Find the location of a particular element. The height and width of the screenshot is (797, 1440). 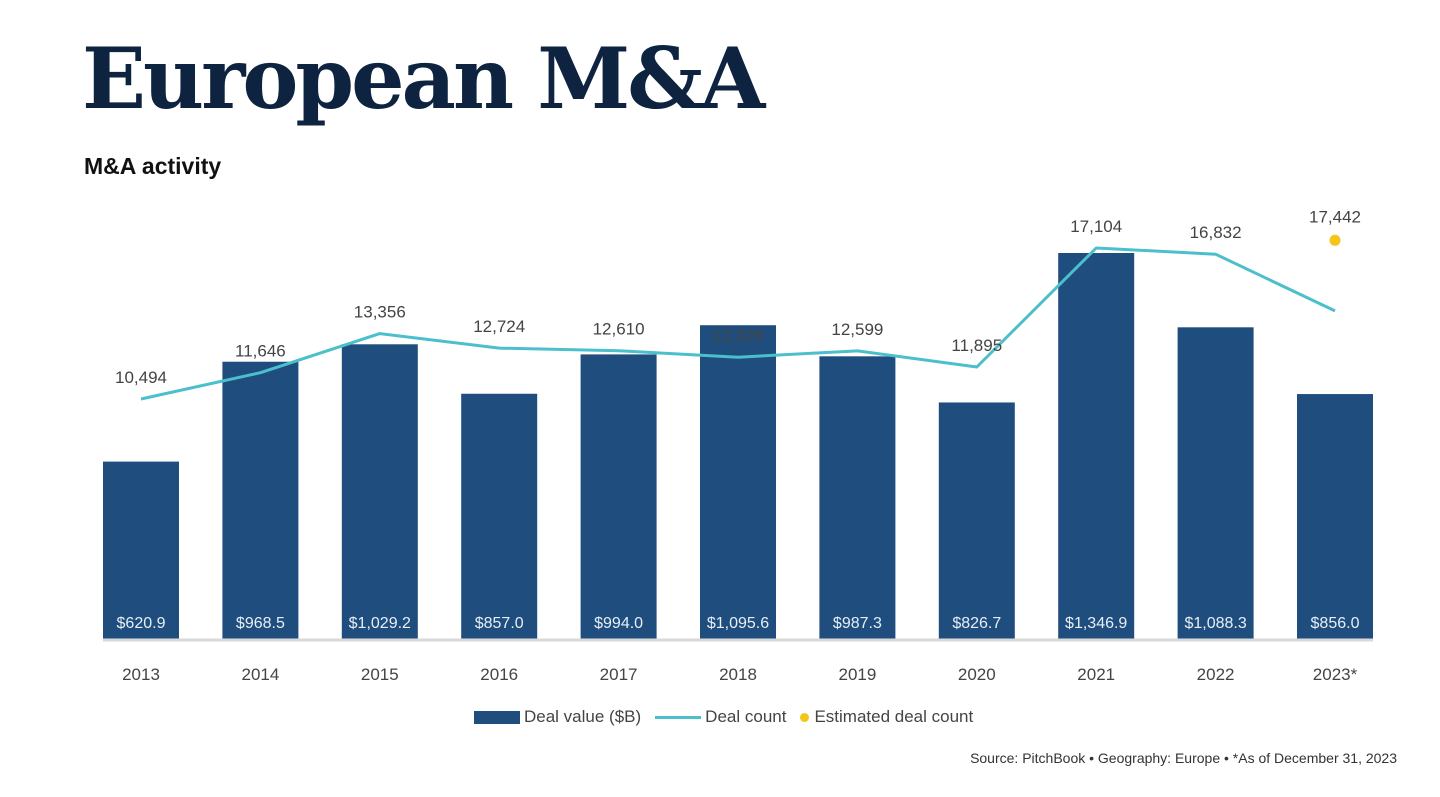

bar-value-label: $1,346.9 is located at coordinates (1096, 623).